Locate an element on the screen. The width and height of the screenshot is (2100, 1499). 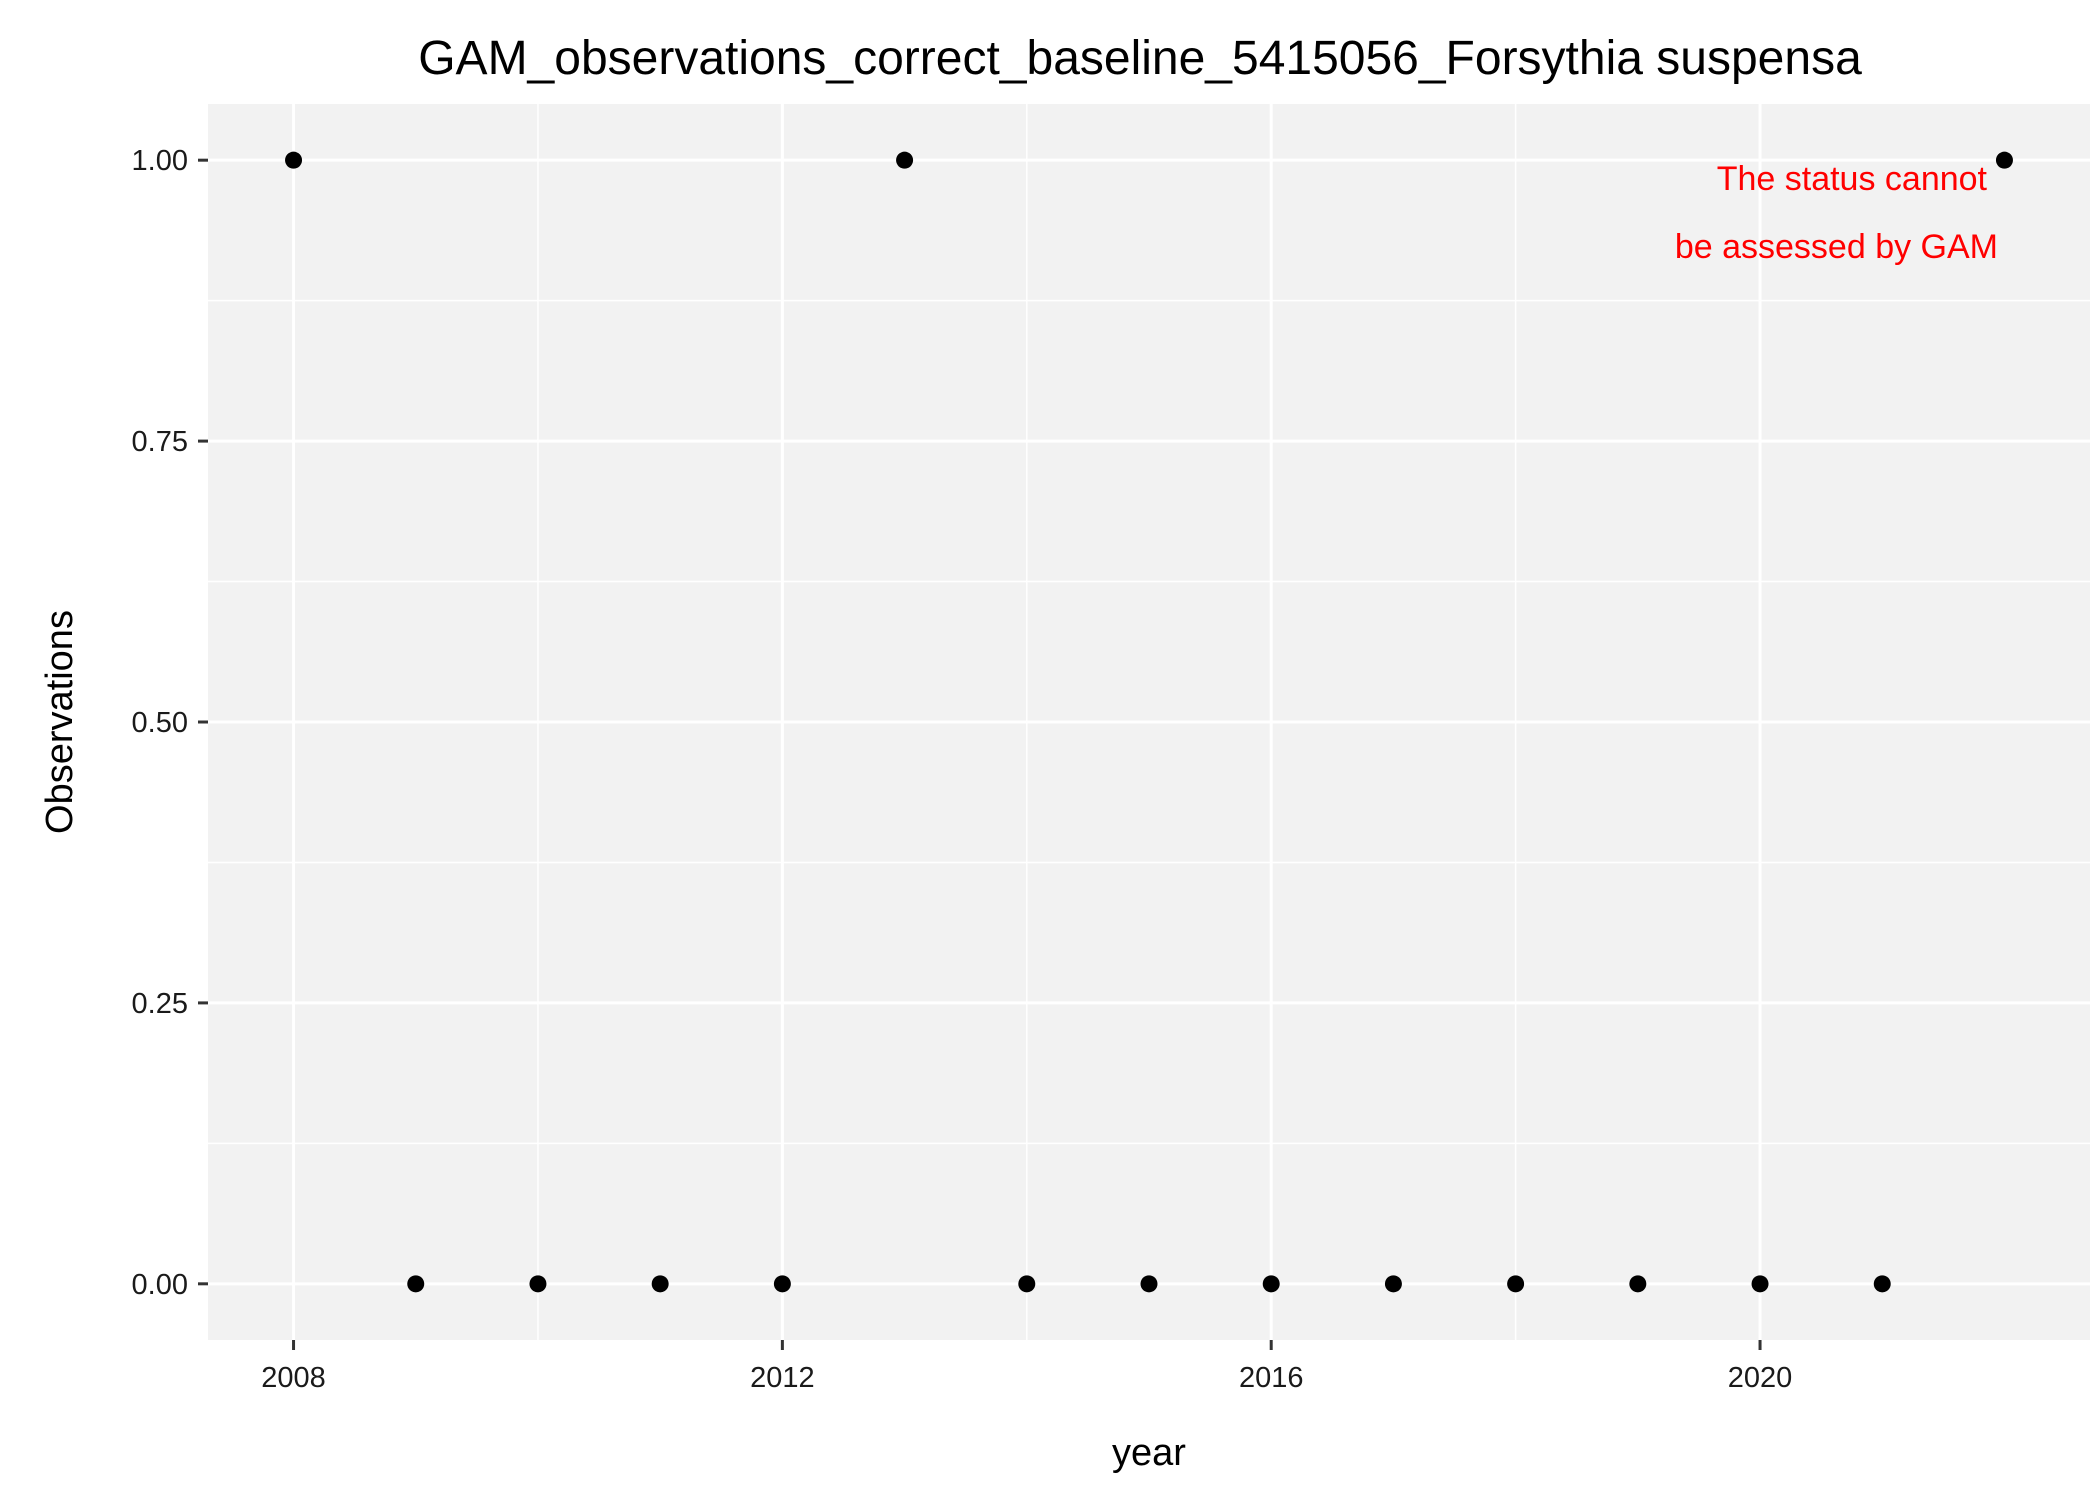
annotation-line-2: be assessed by GAM is located at coordinates (1836, 247).